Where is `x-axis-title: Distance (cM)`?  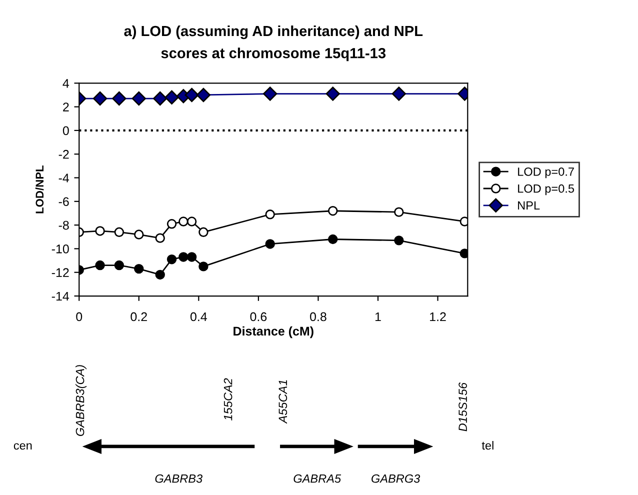
x-axis-title: Distance (cM) is located at coordinates (274, 332).